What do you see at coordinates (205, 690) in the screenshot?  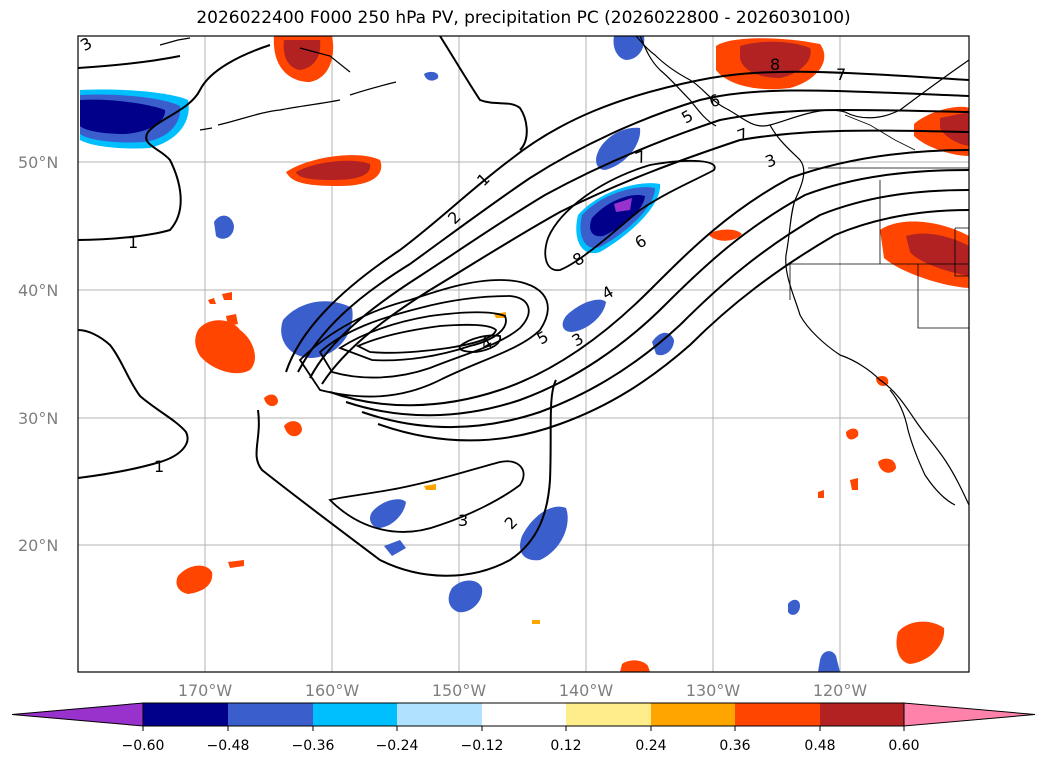 I see `lon-label: 170°W` at bounding box center [205, 690].